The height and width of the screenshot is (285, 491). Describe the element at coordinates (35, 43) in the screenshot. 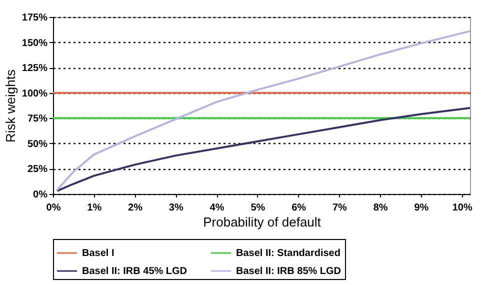

I see `y-tick-label: 150%` at that location.